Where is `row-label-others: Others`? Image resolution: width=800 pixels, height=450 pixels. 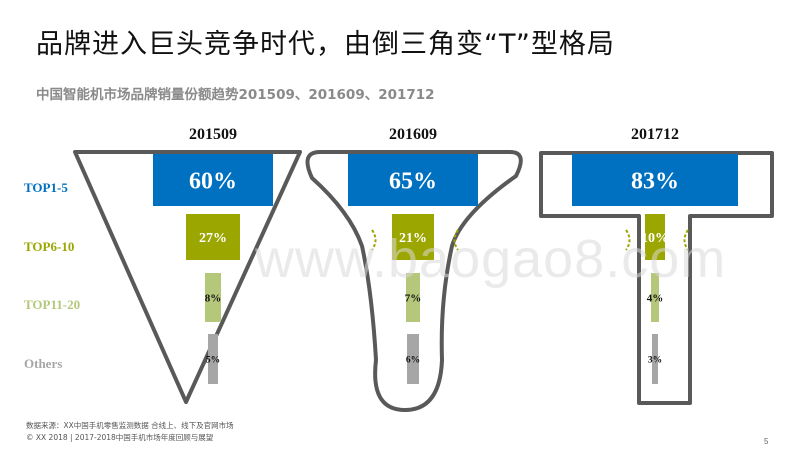
row-label-others: Others is located at coordinates (43, 363).